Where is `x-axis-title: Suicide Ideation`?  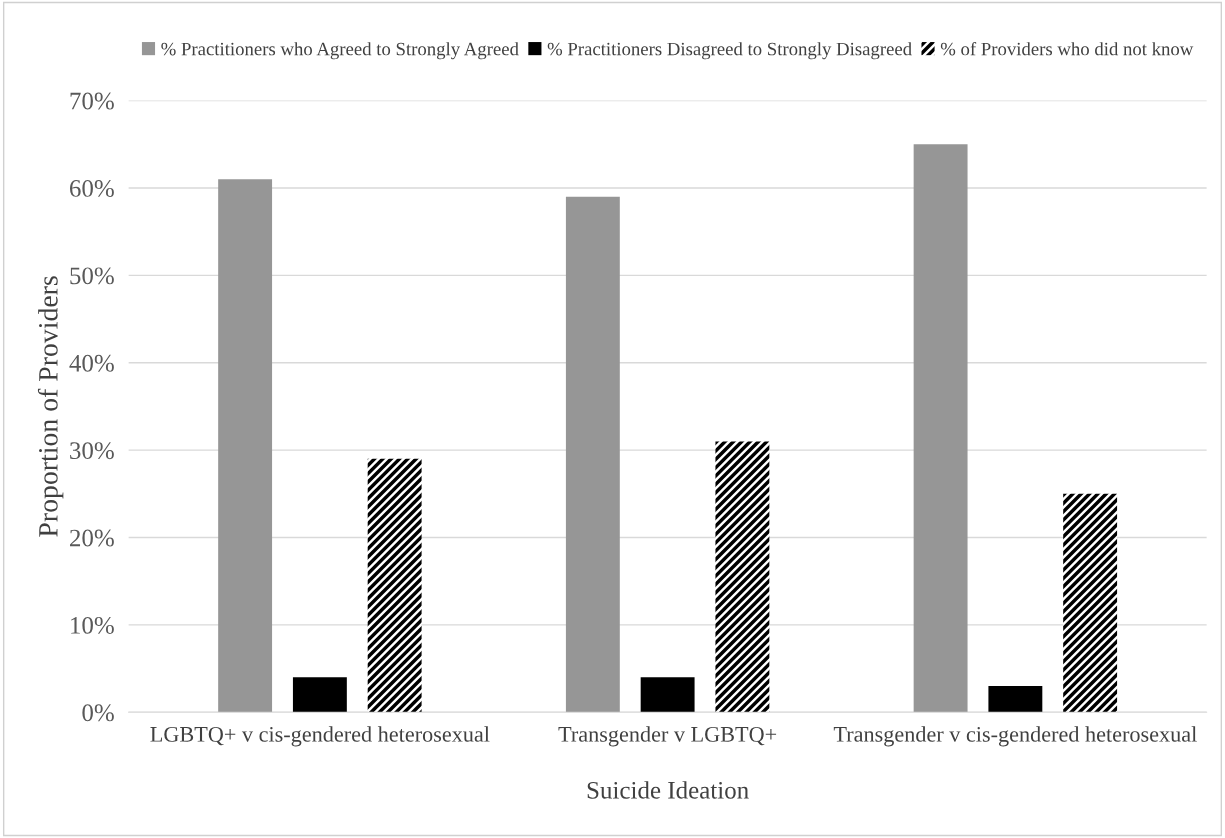
x-axis-title: Suicide Ideation is located at coordinates (668, 790).